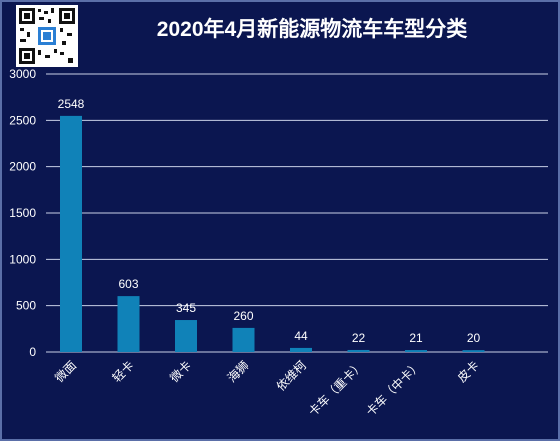 This screenshot has height=441, width=560. What do you see at coordinates (123, 371) in the screenshot?
I see `x-category-label: 轻卡` at bounding box center [123, 371].